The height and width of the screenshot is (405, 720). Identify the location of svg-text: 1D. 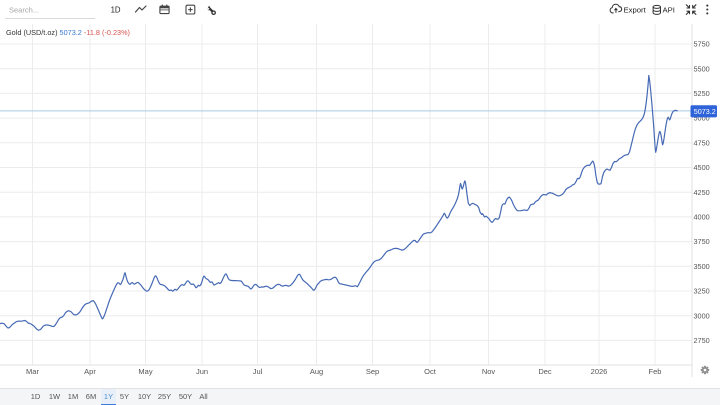
(116, 10).